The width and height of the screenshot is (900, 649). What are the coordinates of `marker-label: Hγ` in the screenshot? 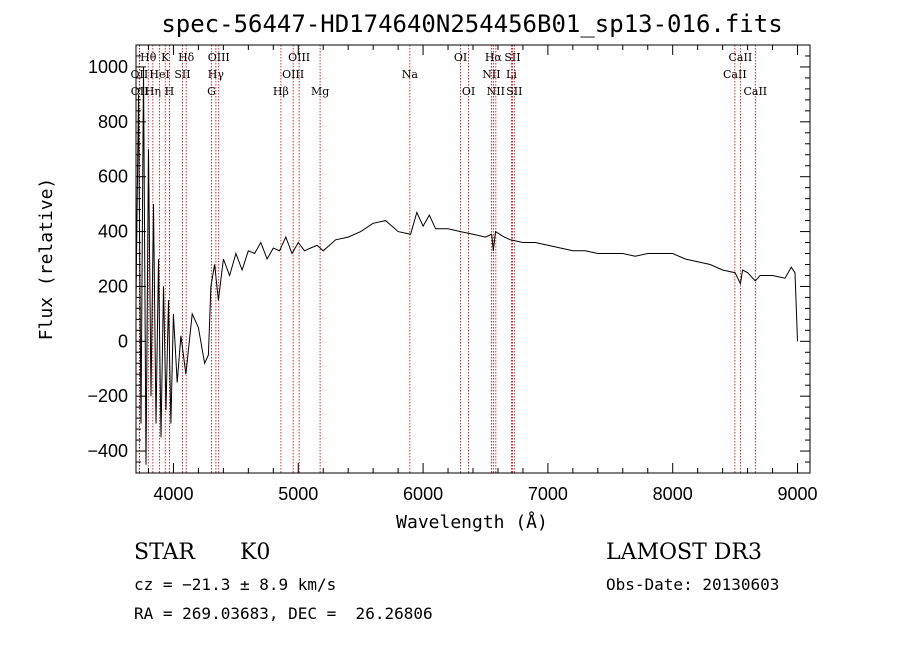 It's located at (216, 74).